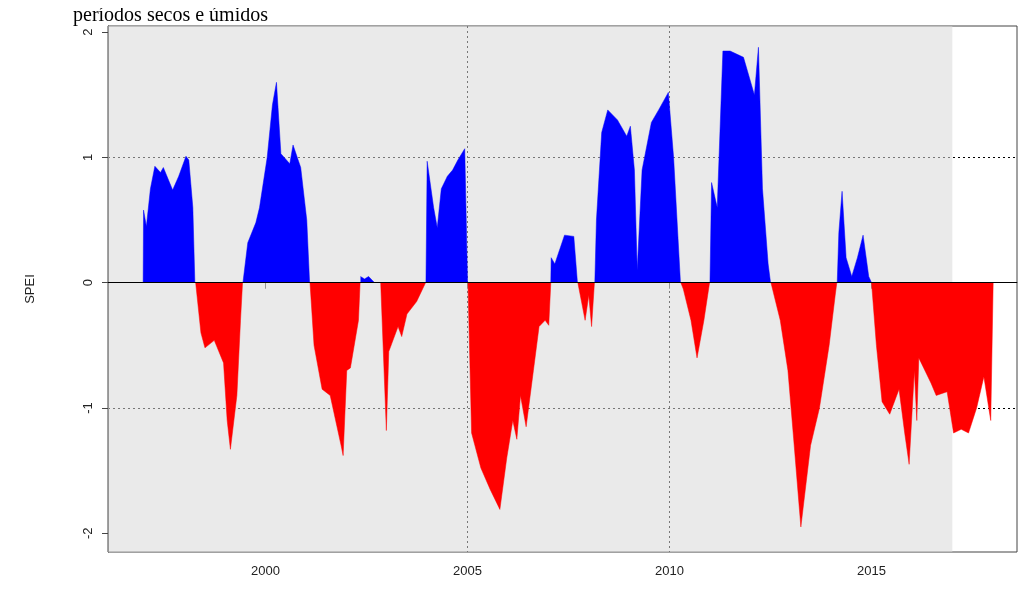 This screenshot has height=599, width=1027. Describe the element at coordinates (87, 533) in the screenshot. I see `y-tick-label: -2` at that location.